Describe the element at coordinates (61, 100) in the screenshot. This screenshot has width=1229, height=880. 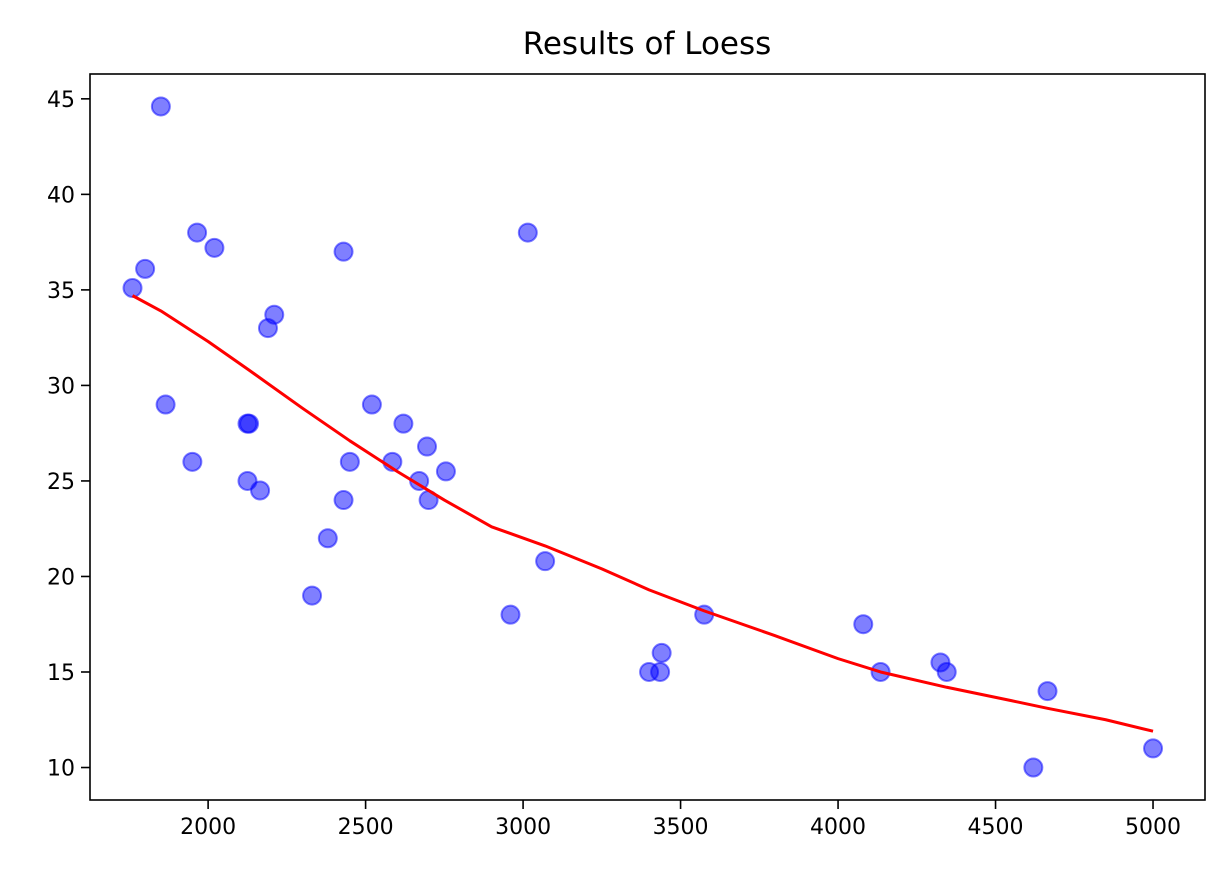
I see `y-tick-label: 45` at that location.